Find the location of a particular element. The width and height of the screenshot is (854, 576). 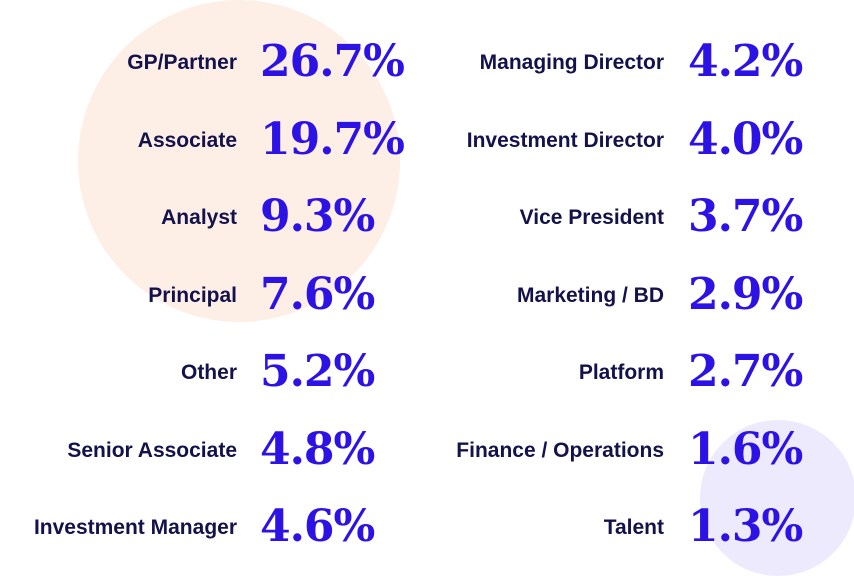

stat-label: Analyst is located at coordinates (199, 217).